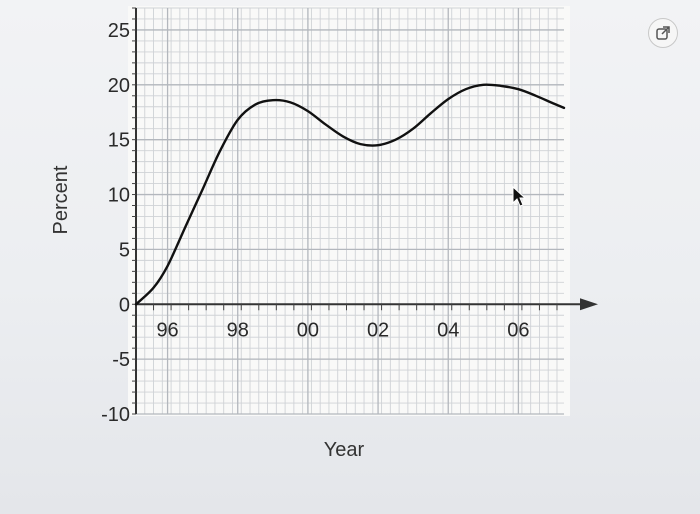  What do you see at coordinates (378, 330) in the screenshot?
I see `x-tick-label: 02` at bounding box center [378, 330].